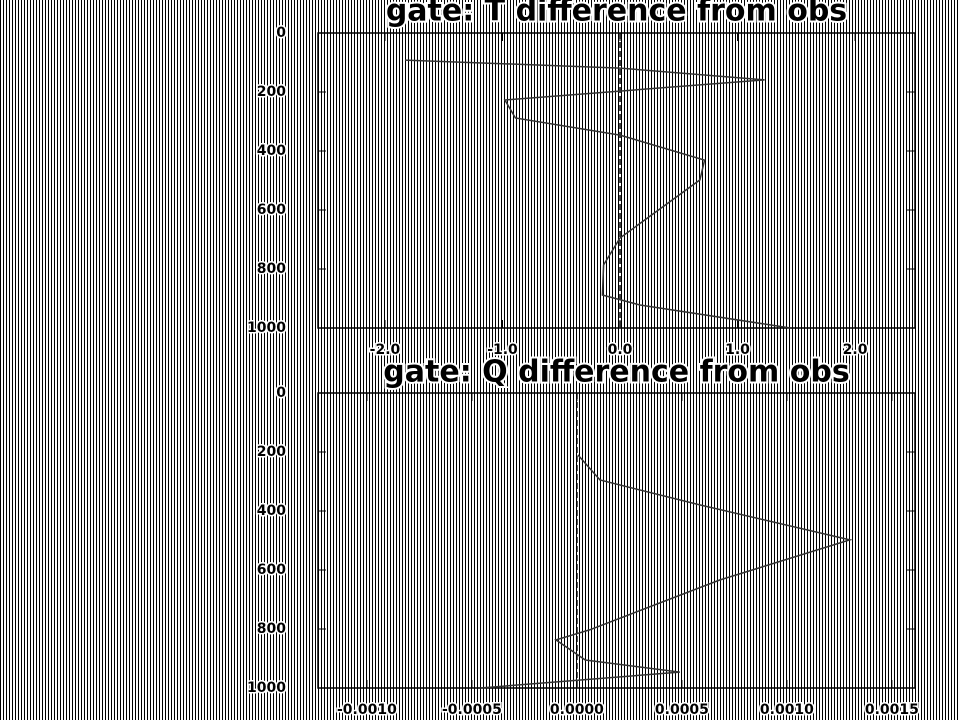 The height and width of the screenshot is (720, 960). Describe the element at coordinates (367, 710) in the screenshot. I see `x-tick-label: -0.0010` at that location.